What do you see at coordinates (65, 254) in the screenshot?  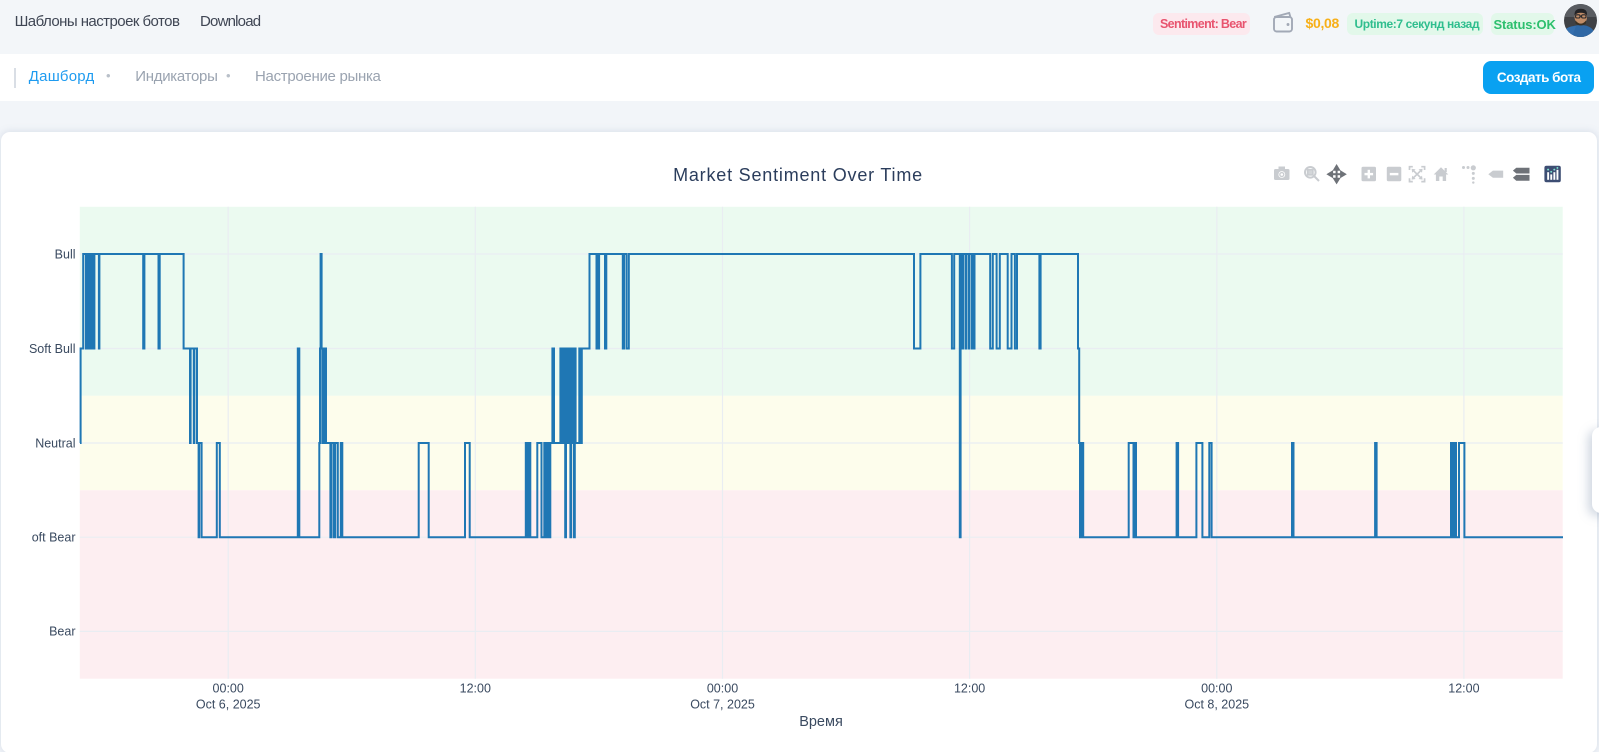 I see `svg-text: Bull` at bounding box center [65, 254].